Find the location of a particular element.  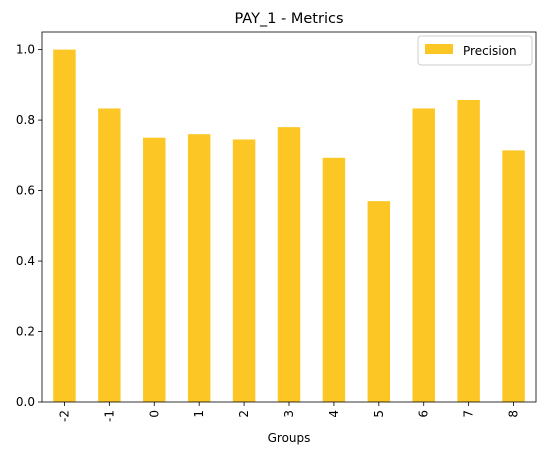

x-tick-label: 8 is located at coordinates (514, 414).